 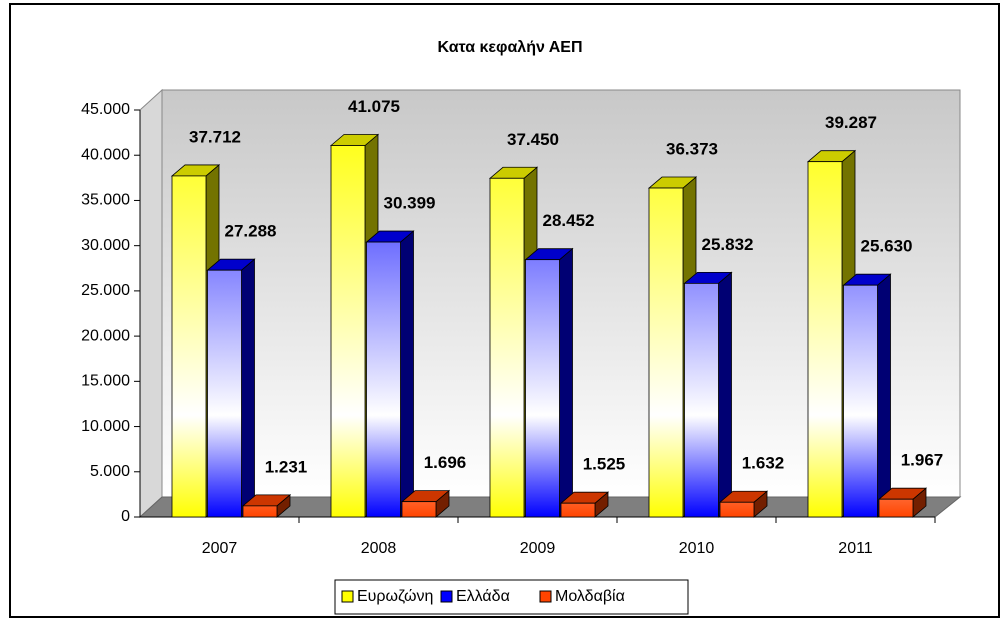 I want to click on data-label: 25.630, so click(x=887, y=246).